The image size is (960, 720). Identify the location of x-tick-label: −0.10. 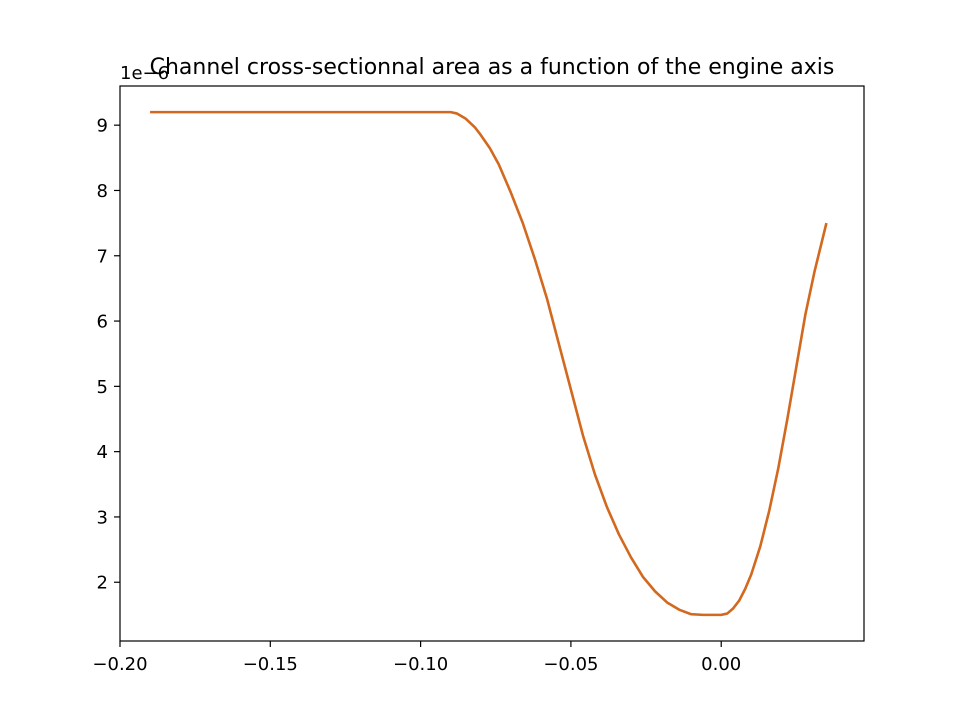
(420, 664).